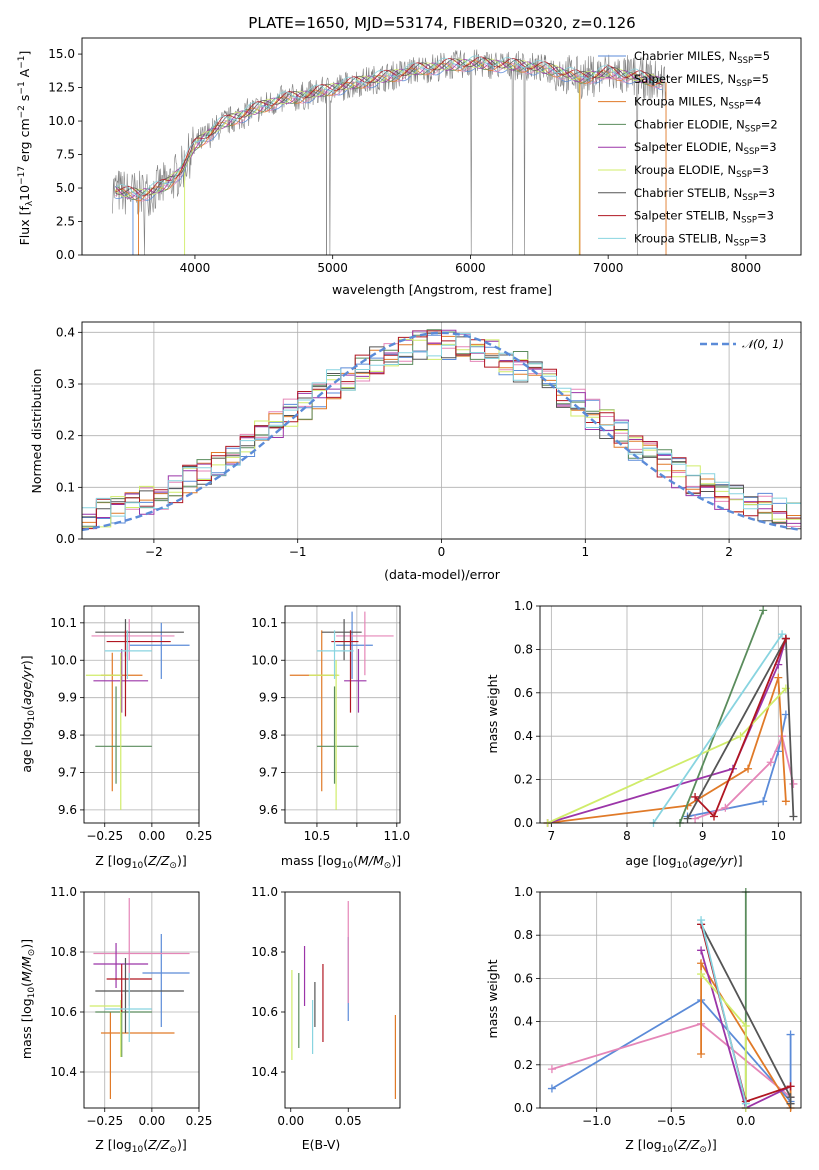 This screenshot has width=819, height=1170. I want to click on x-tick-label: 1, so click(585, 552).